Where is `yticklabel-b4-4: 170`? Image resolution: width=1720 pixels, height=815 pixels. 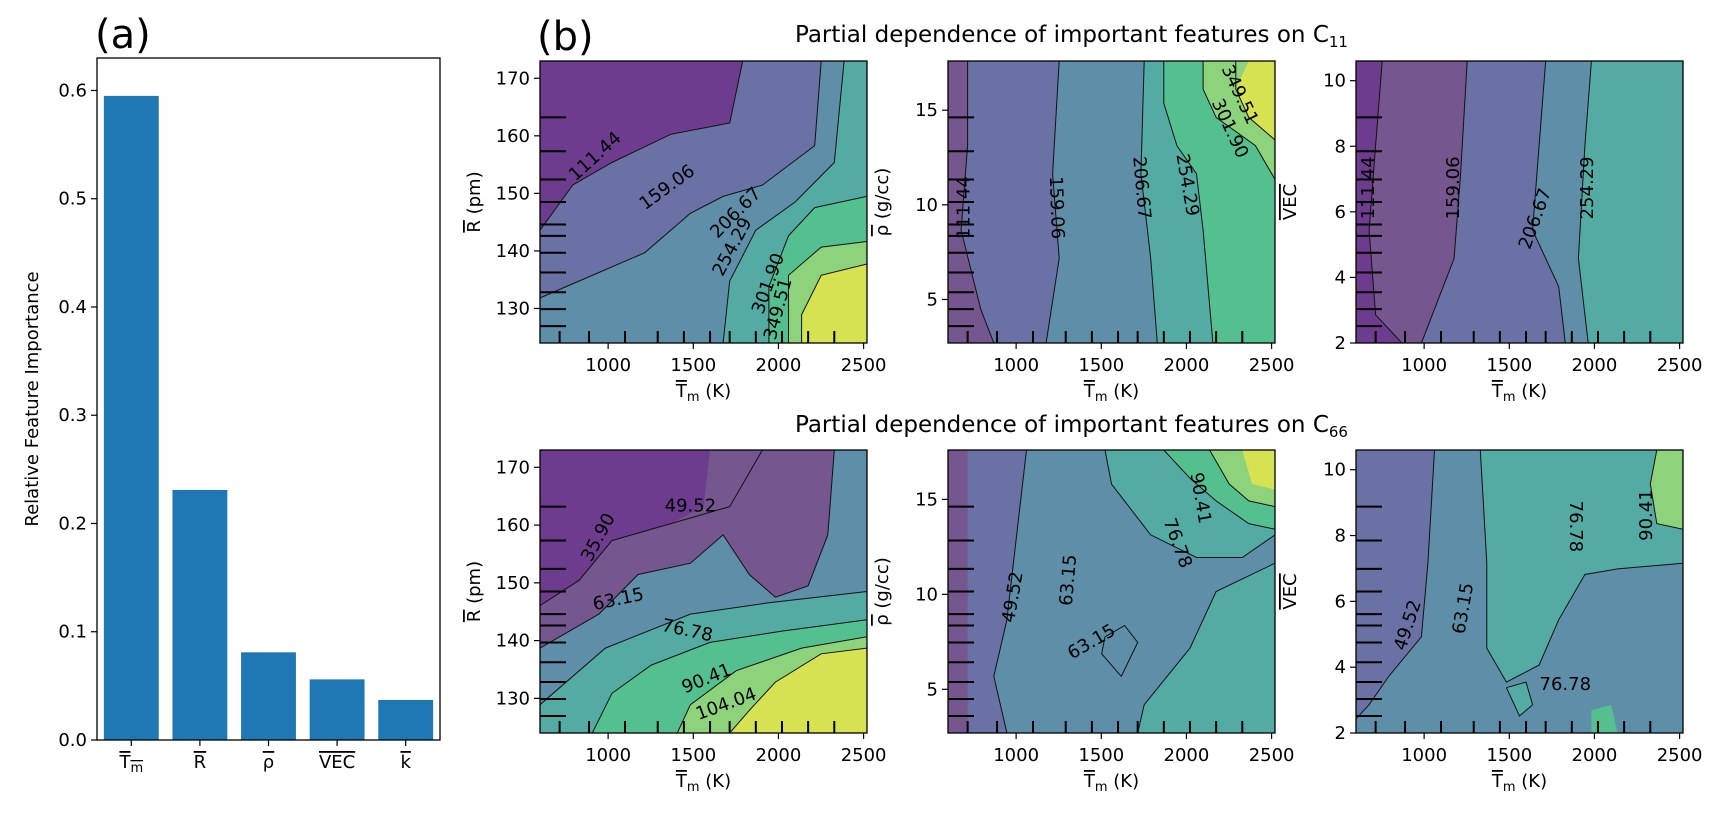 yticklabel-b4-4: 170 is located at coordinates (513, 467).